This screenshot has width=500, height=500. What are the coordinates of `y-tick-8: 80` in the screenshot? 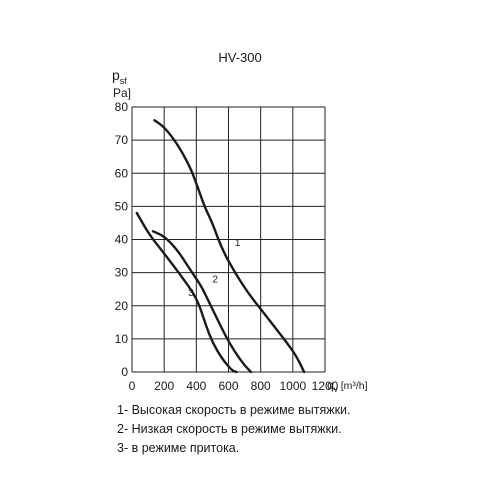 It's located at (122, 107).